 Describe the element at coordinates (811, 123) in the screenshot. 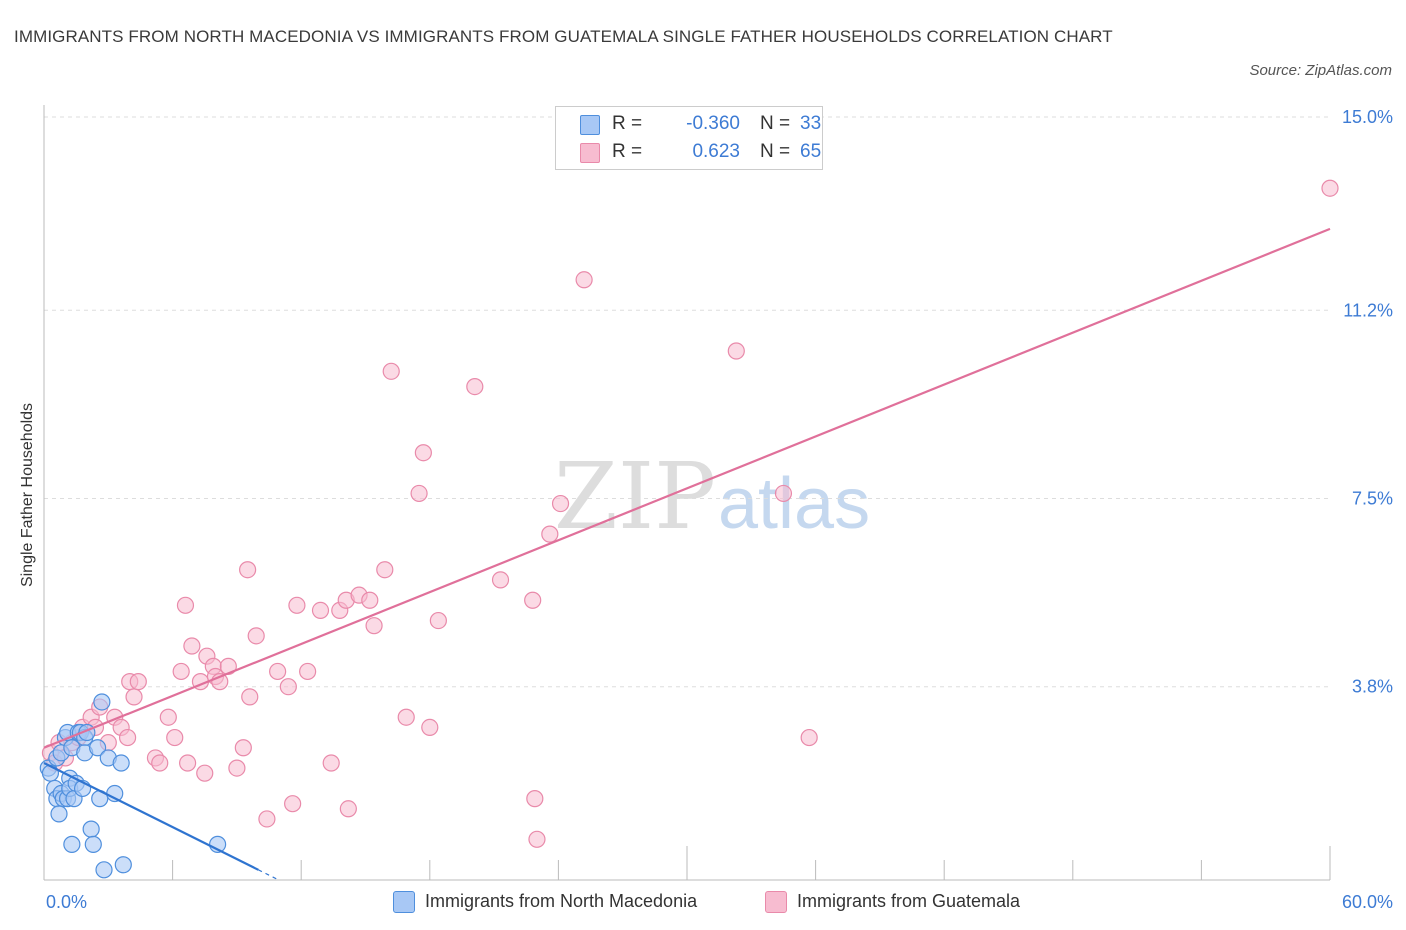

I see `legend-n-value: 33` at that location.